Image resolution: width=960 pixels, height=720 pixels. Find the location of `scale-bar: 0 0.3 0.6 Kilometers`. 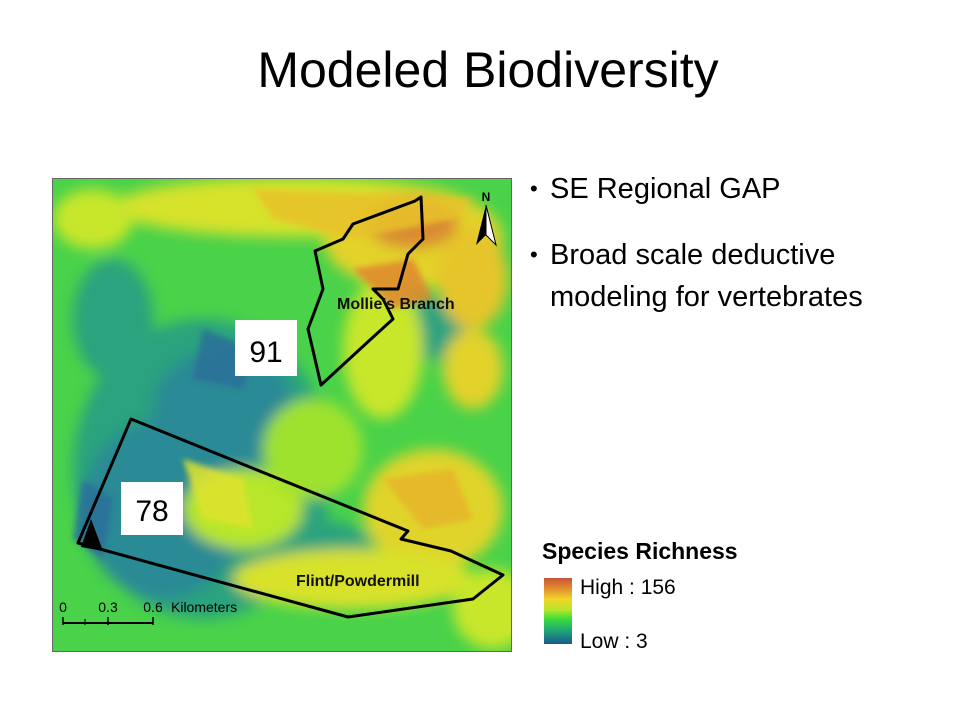

scale-bar: 0 0.3 0.6 Kilometers is located at coordinates (148, 612).